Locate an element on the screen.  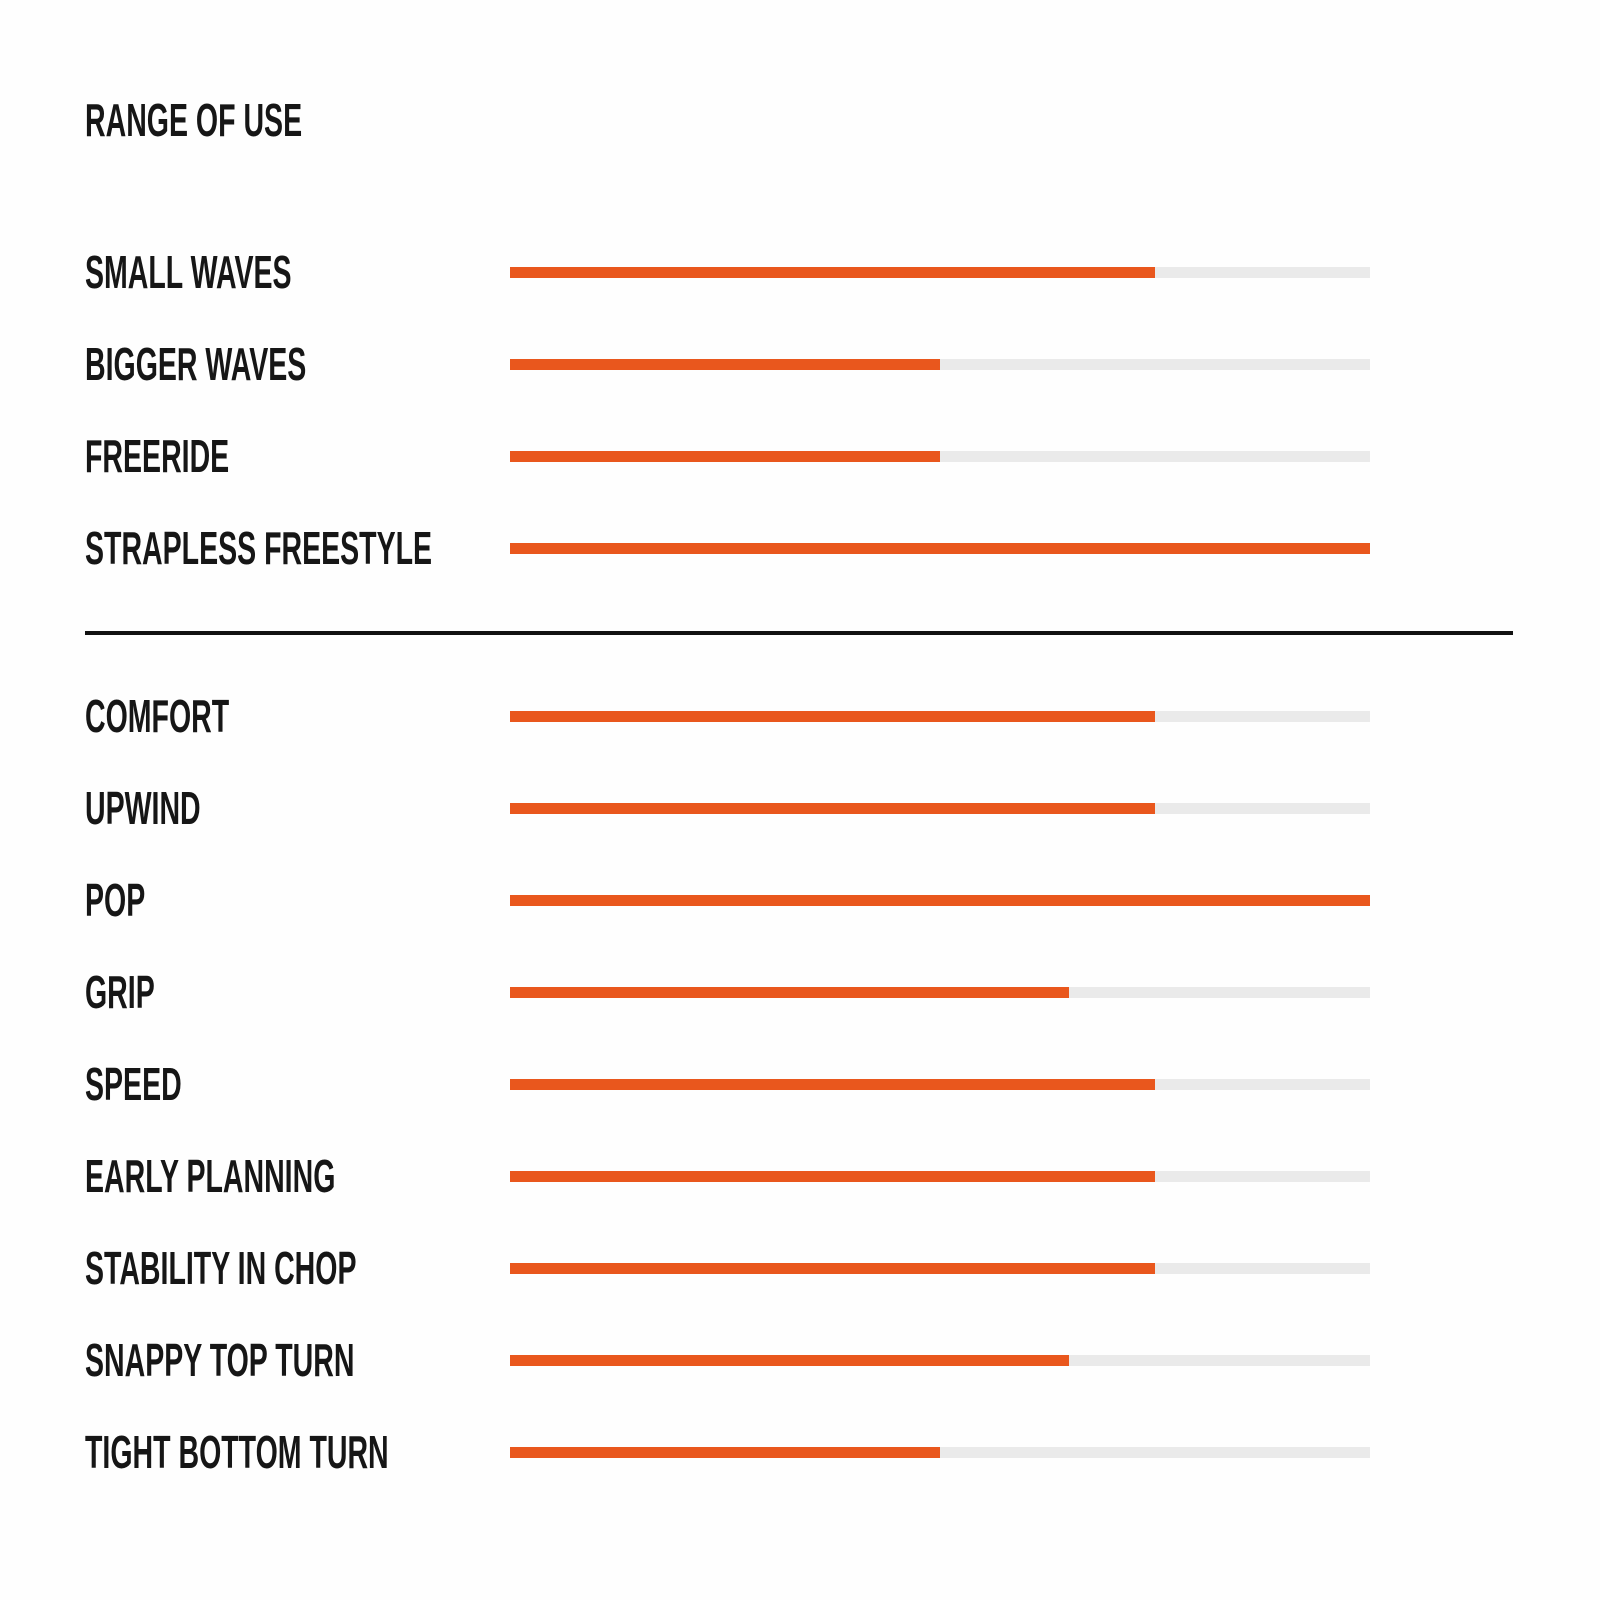
chart-row: GRIP is located at coordinates (842, 992).